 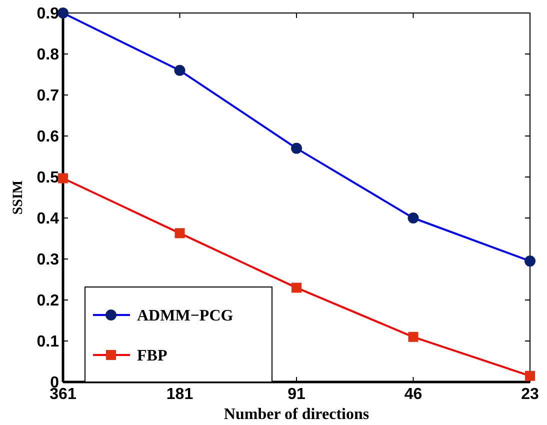 What do you see at coordinates (297, 394) in the screenshot?
I see `x-tick-label: 91` at bounding box center [297, 394].